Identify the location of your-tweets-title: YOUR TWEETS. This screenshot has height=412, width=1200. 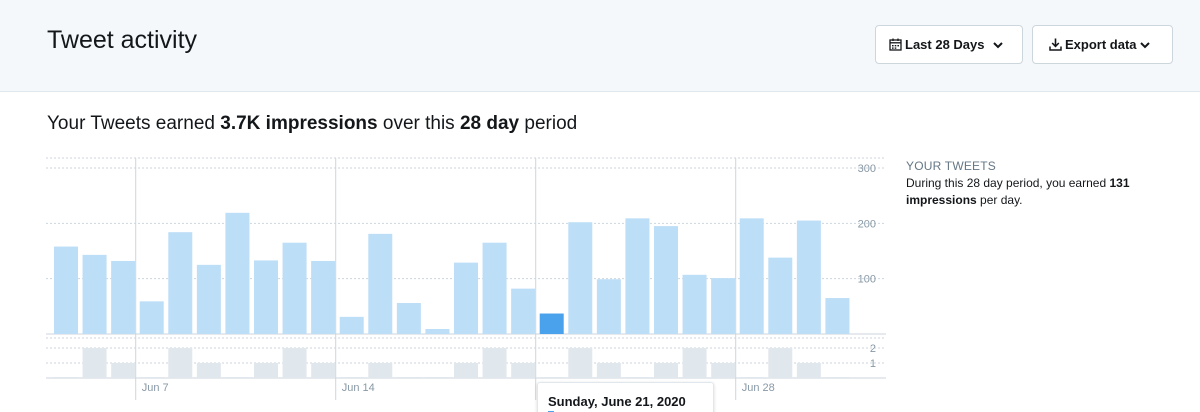
(951, 166).